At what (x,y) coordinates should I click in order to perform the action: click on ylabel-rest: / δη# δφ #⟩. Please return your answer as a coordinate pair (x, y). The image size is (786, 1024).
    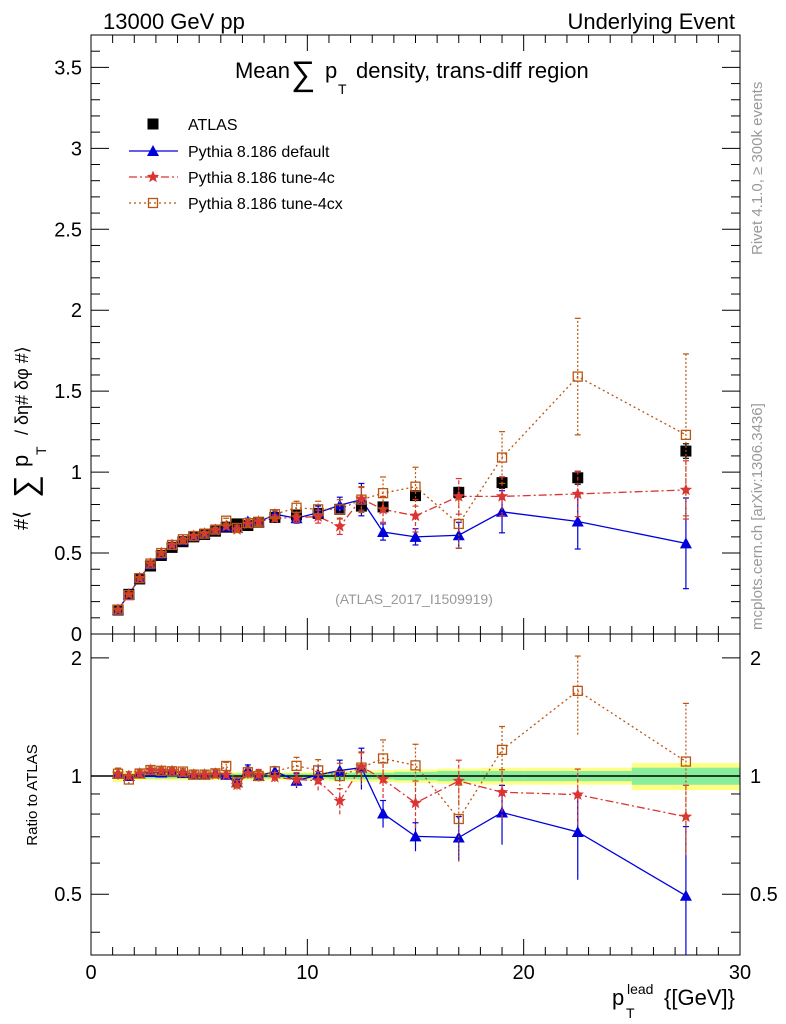
    Looking at the image, I should click on (22, 390).